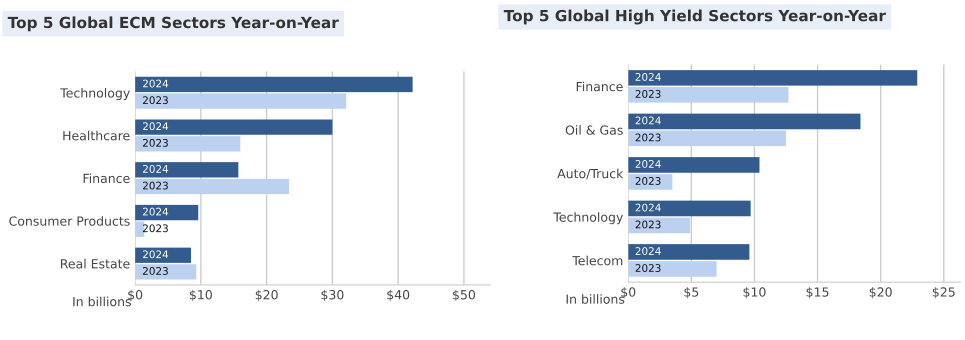 Image resolution: width=965 pixels, height=340 pixels. What do you see at coordinates (943, 292) in the screenshot?
I see `x-tick-label: $25` at bounding box center [943, 292].